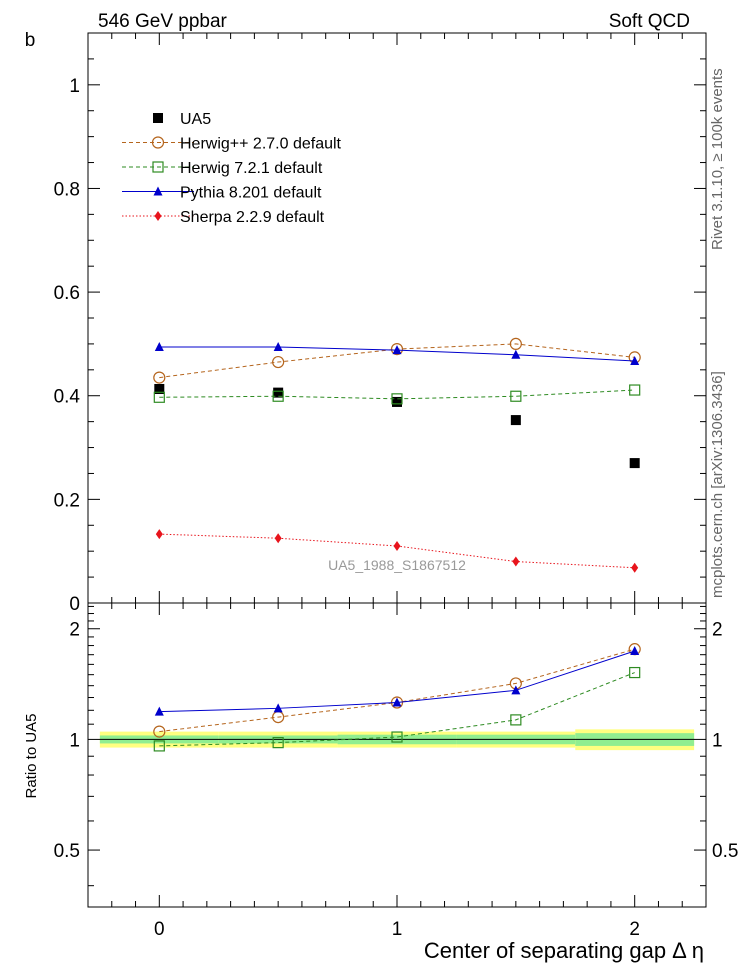  Describe the element at coordinates (74, 630) in the screenshot. I see `ratio-y-tick-label: 2` at that location.